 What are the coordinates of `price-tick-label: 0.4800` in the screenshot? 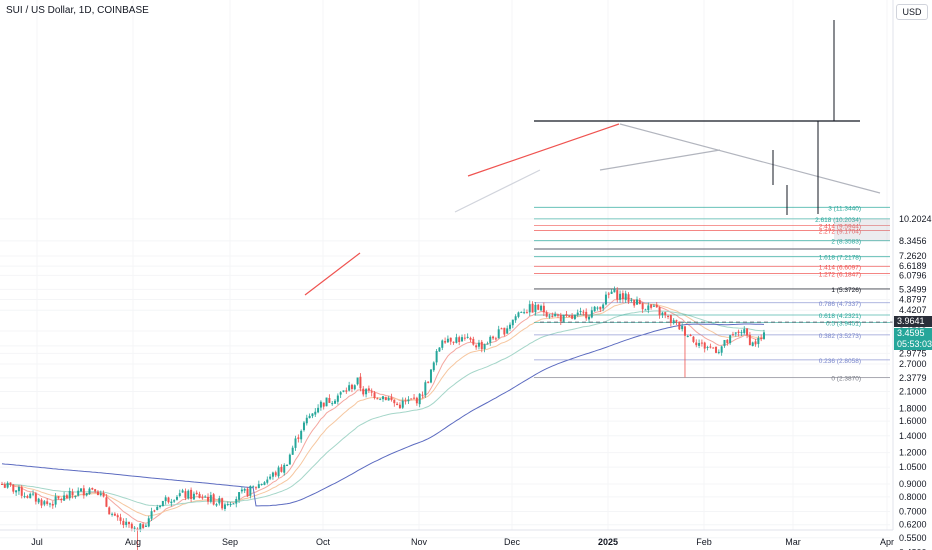 It's located at (913, 549).